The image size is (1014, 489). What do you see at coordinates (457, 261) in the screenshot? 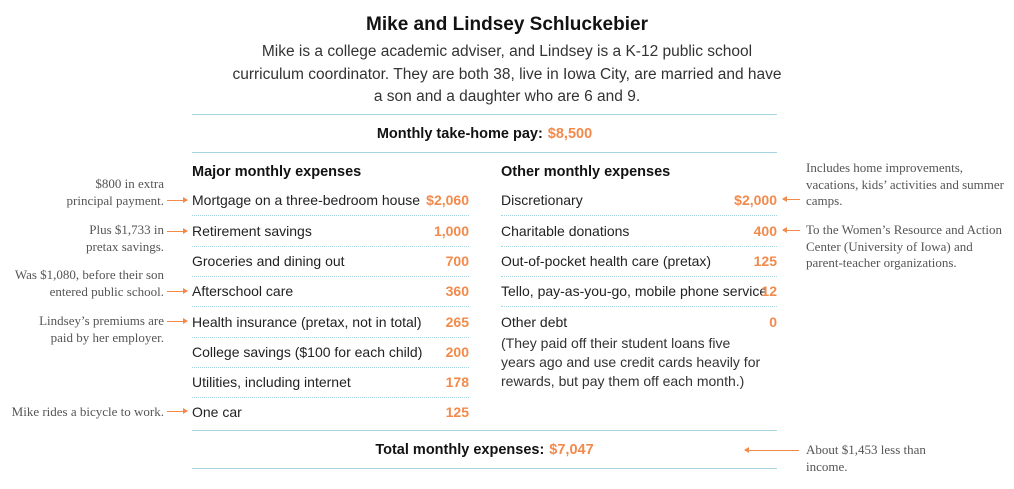
I see `expense-value: 700` at bounding box center [457, 261].